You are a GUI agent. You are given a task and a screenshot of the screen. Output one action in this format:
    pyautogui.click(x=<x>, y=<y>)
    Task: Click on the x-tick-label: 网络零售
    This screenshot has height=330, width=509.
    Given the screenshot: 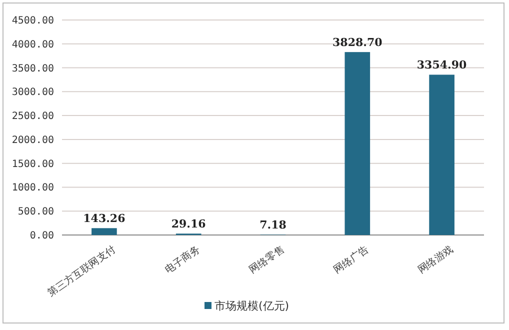 What is the action you would take?
    pyautogui.click(x=267, y=259)
    